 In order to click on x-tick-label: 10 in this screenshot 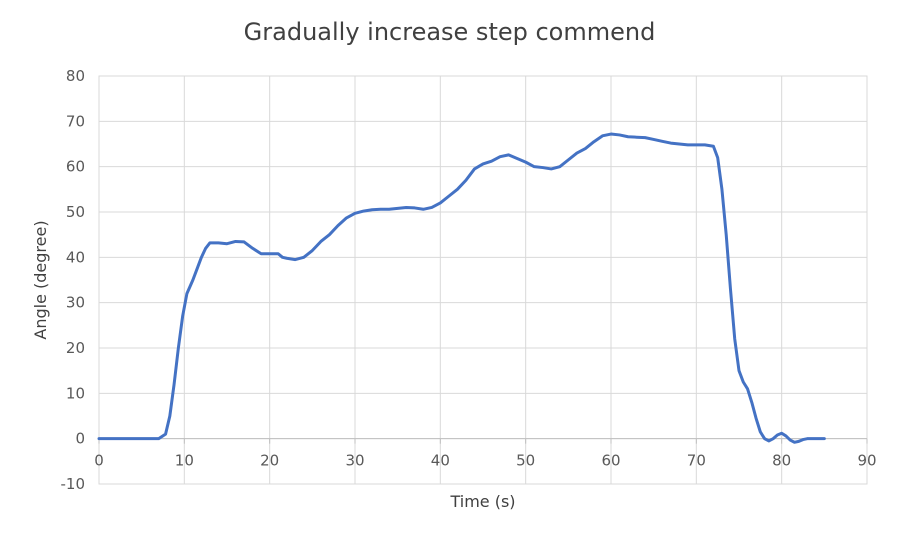, I will do `click(184, 461)`.